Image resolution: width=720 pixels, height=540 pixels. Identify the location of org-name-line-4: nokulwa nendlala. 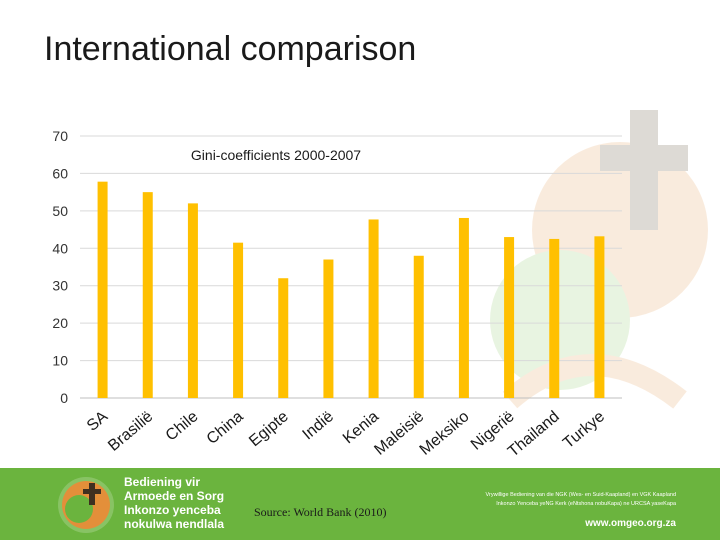
(174, 524).